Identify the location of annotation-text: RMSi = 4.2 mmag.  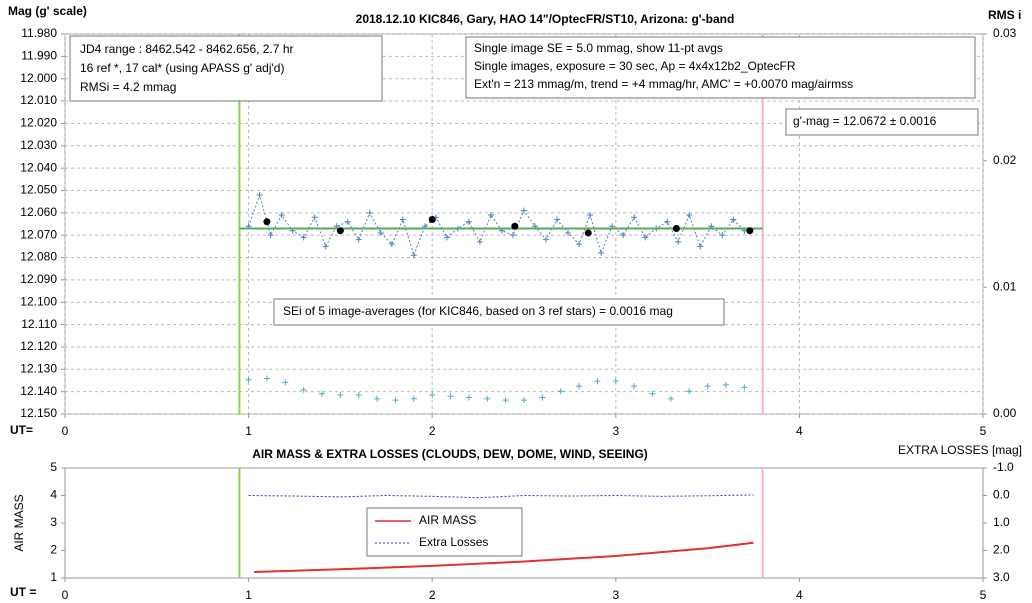
(128, 87).